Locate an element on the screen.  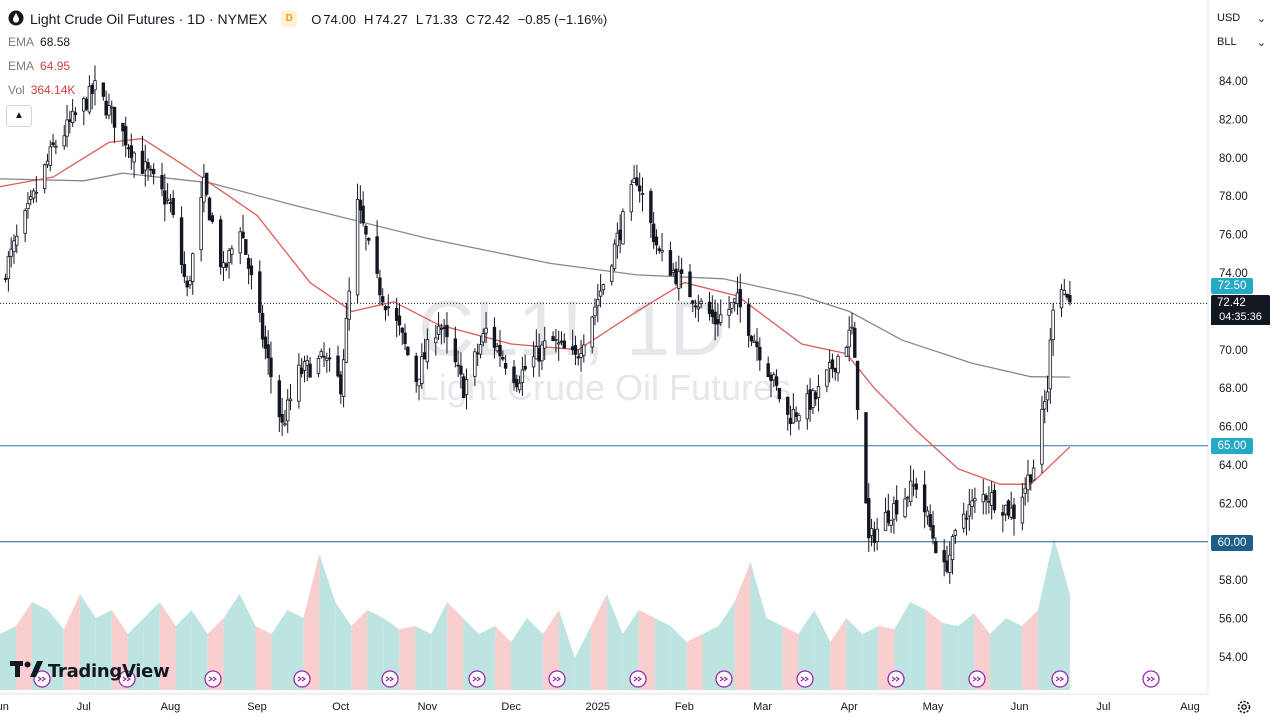
low-key: L is located at coordinates (419, 19).